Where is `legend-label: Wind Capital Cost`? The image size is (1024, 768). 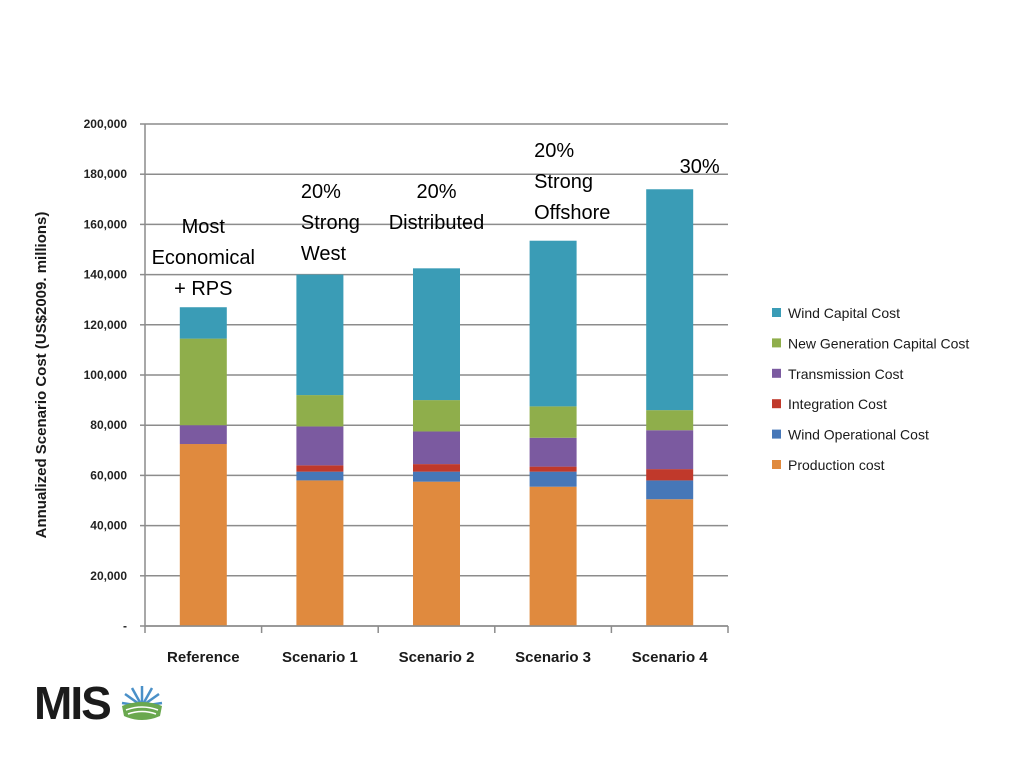
legend-label: Wind Capital Cost is located at coordinates (844, 313).